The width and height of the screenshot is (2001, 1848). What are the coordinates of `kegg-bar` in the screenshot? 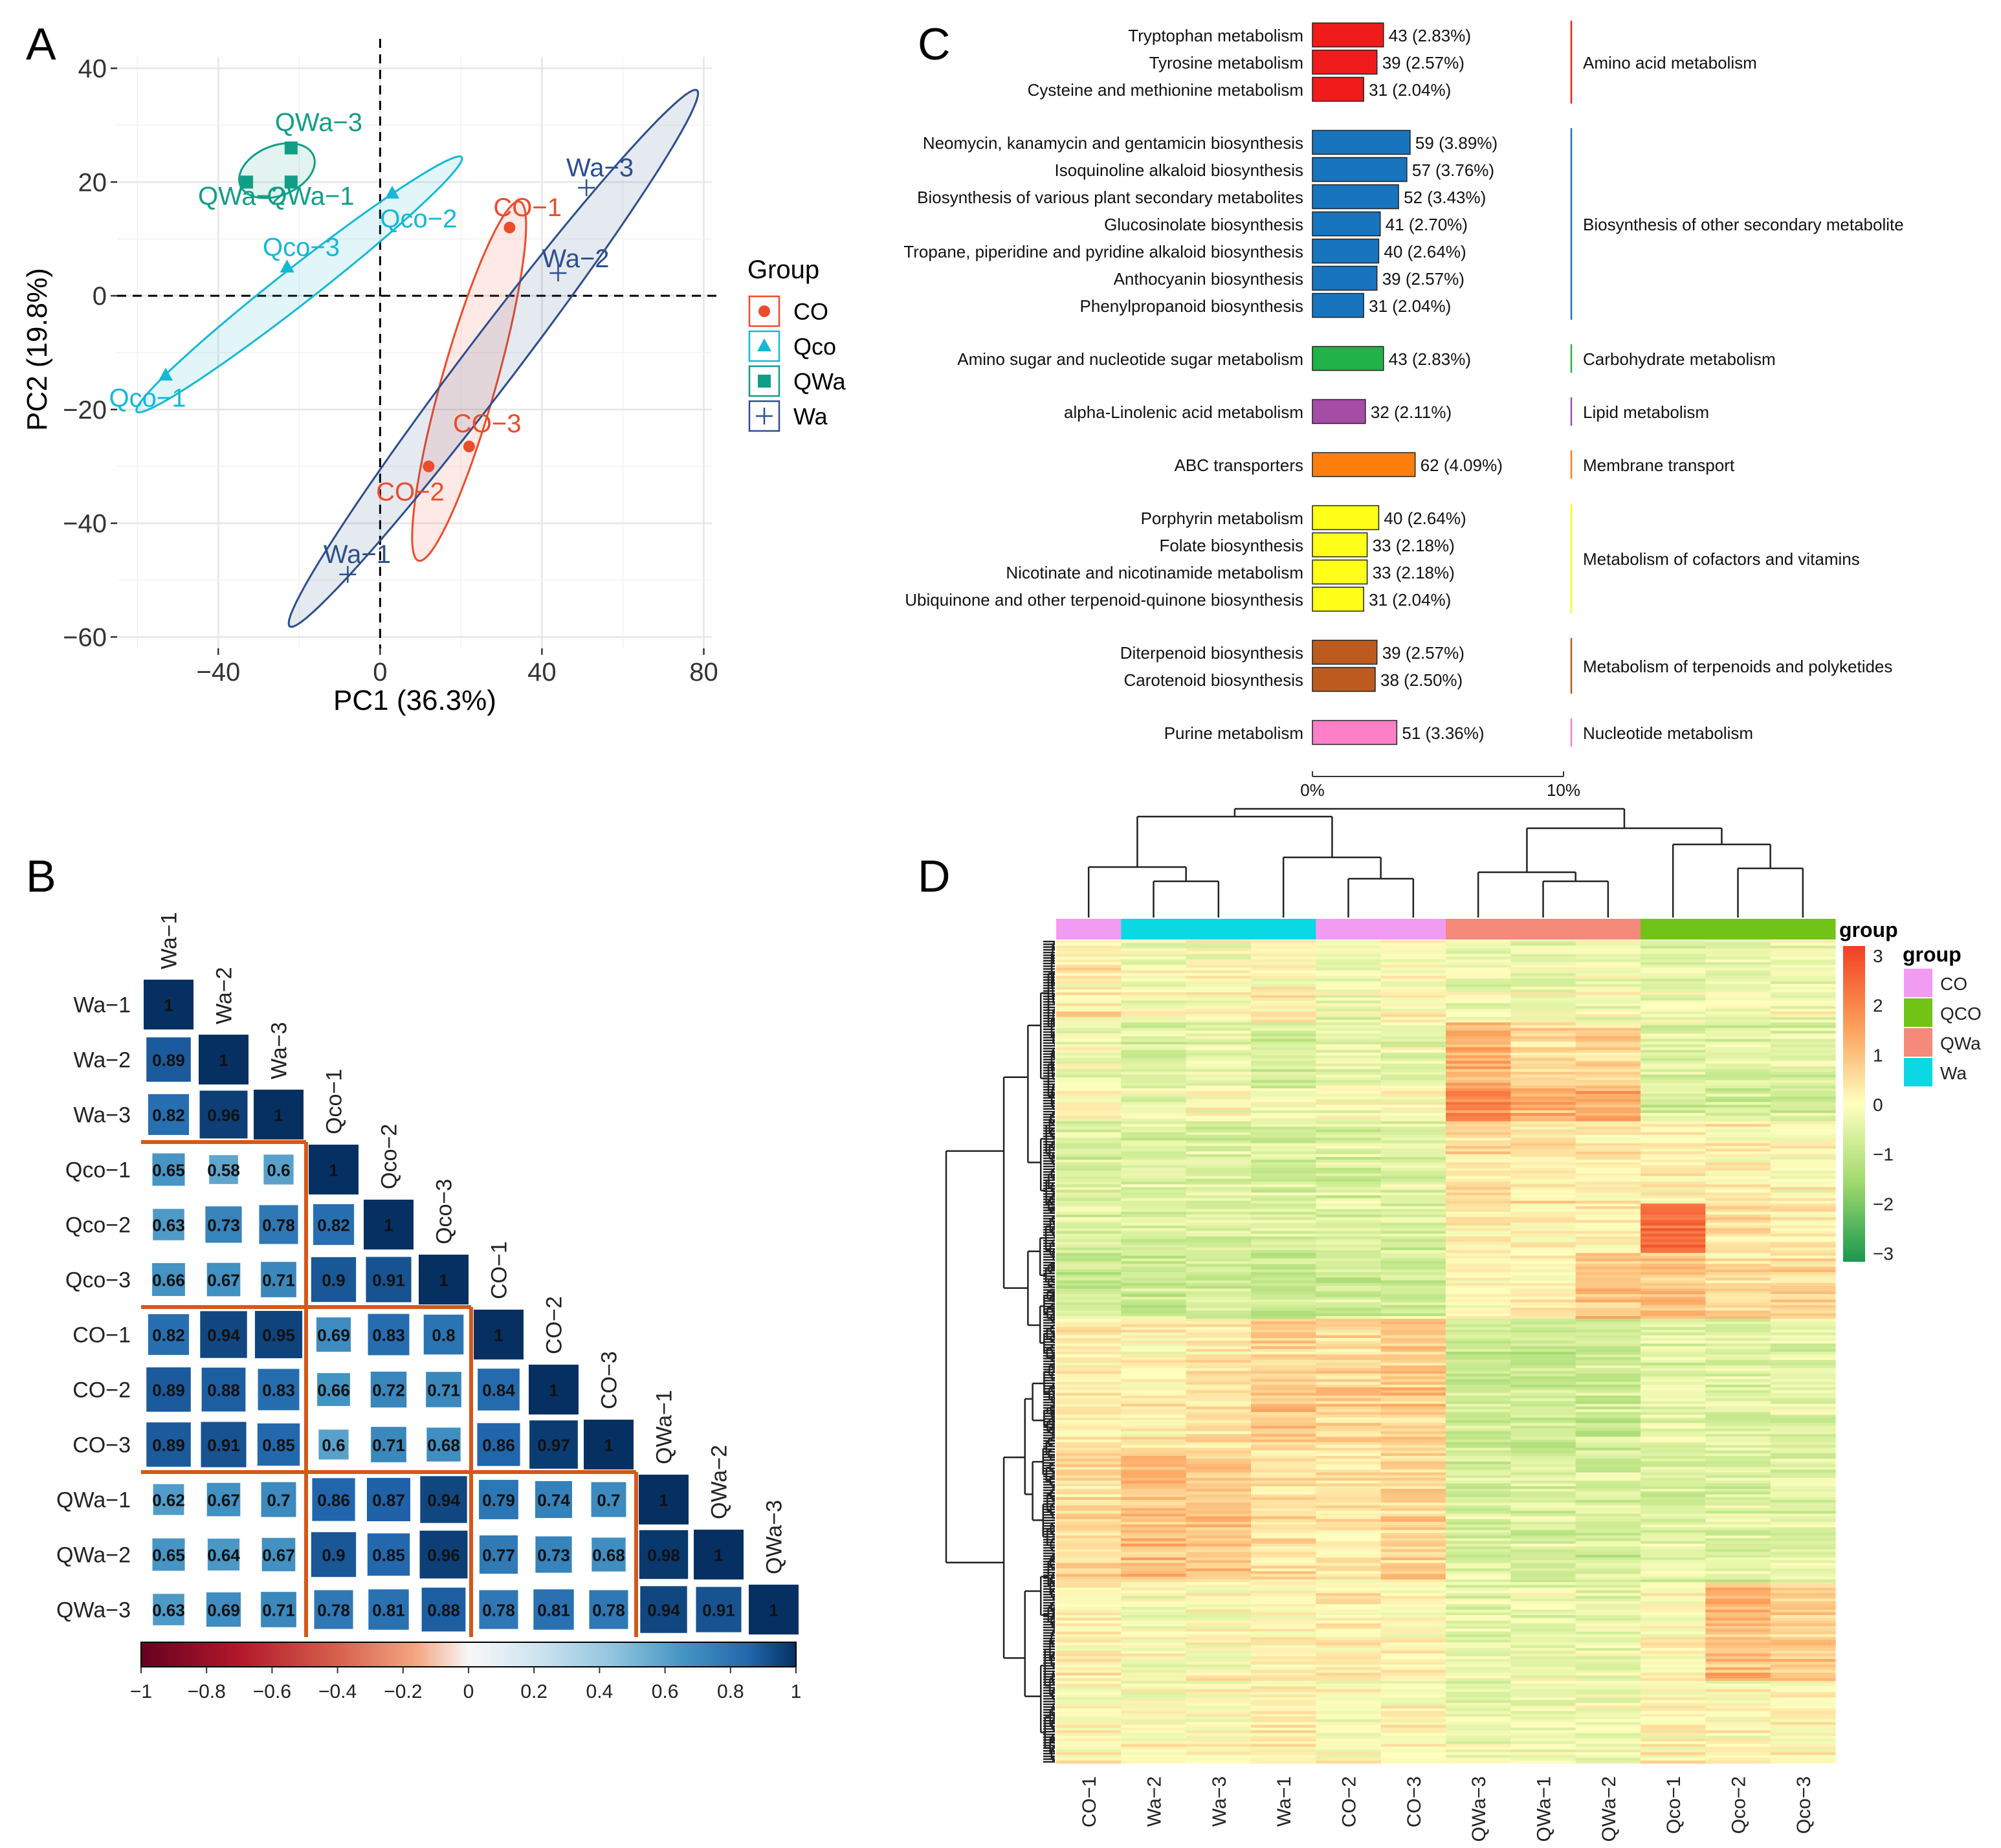 It's located at (1338, 305).